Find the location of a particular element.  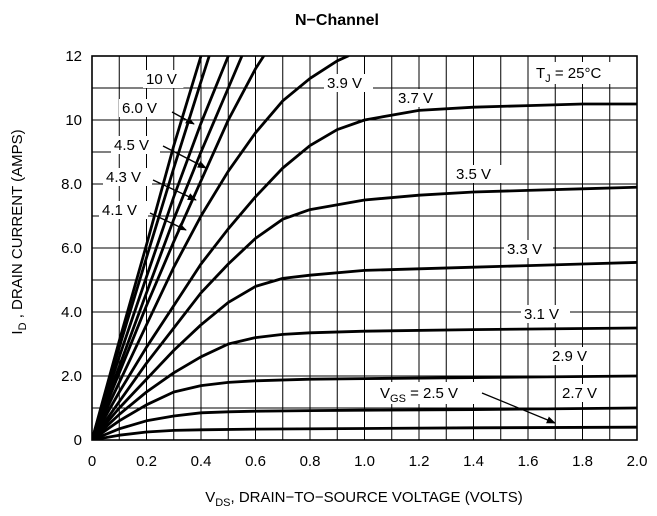

curve-label: 3.9 V is located at coordinates (344, 83).